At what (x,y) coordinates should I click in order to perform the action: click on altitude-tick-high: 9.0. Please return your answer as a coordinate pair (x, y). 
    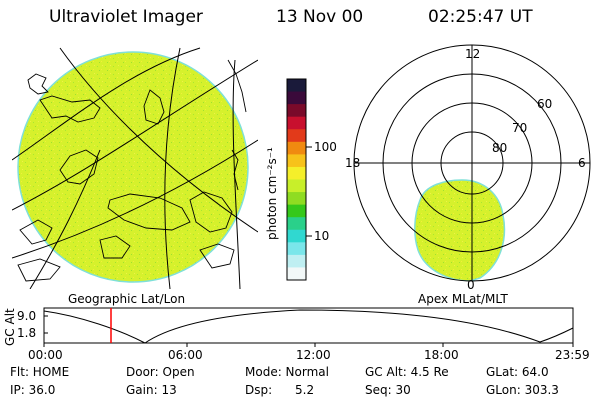
    Looking at the image, I should click on (27, 316).